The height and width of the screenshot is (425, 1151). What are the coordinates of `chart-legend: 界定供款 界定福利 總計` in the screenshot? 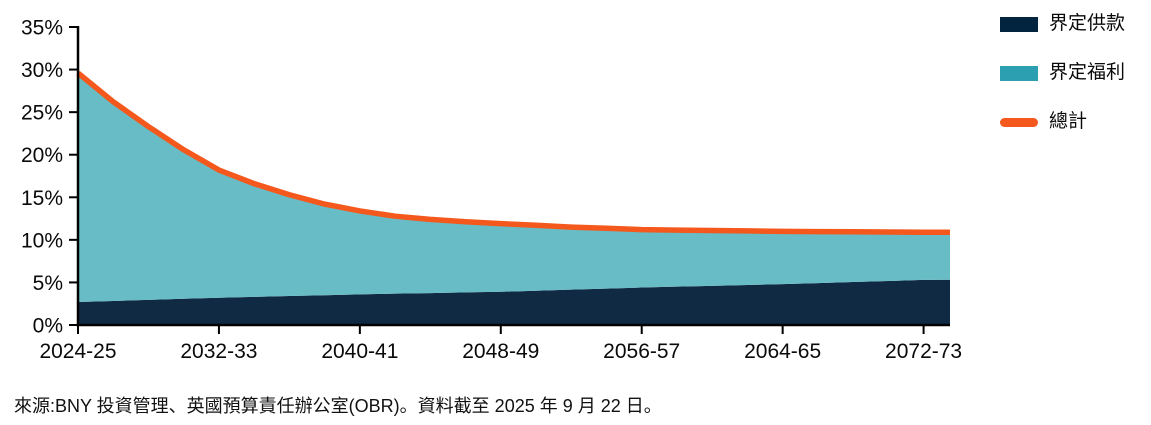 It's located at (1062, 73).